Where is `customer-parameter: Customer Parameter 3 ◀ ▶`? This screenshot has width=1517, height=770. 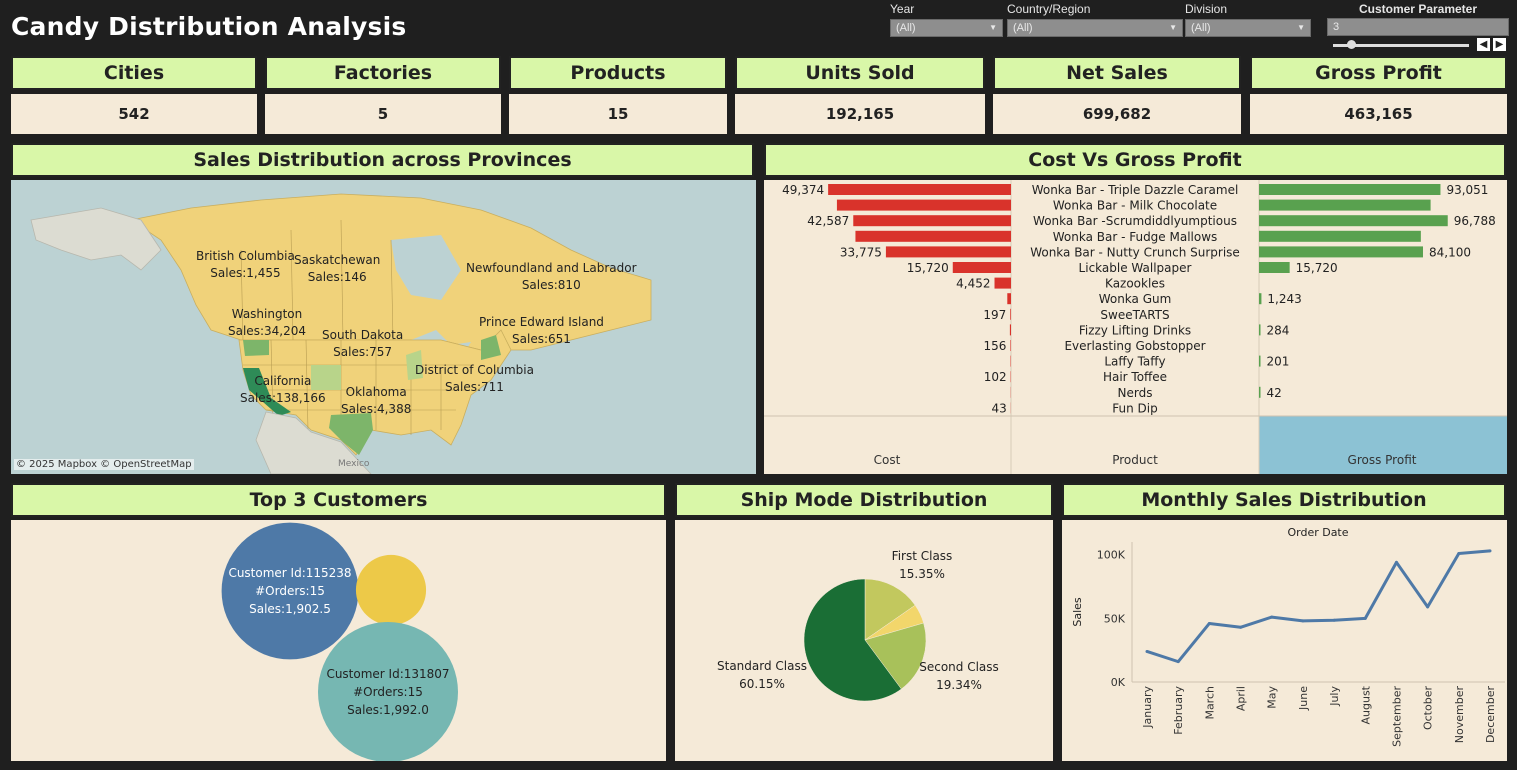 customer-parameter: Customer Parameter 3 ◀ ▶ is located at coordinates (1418, 27).